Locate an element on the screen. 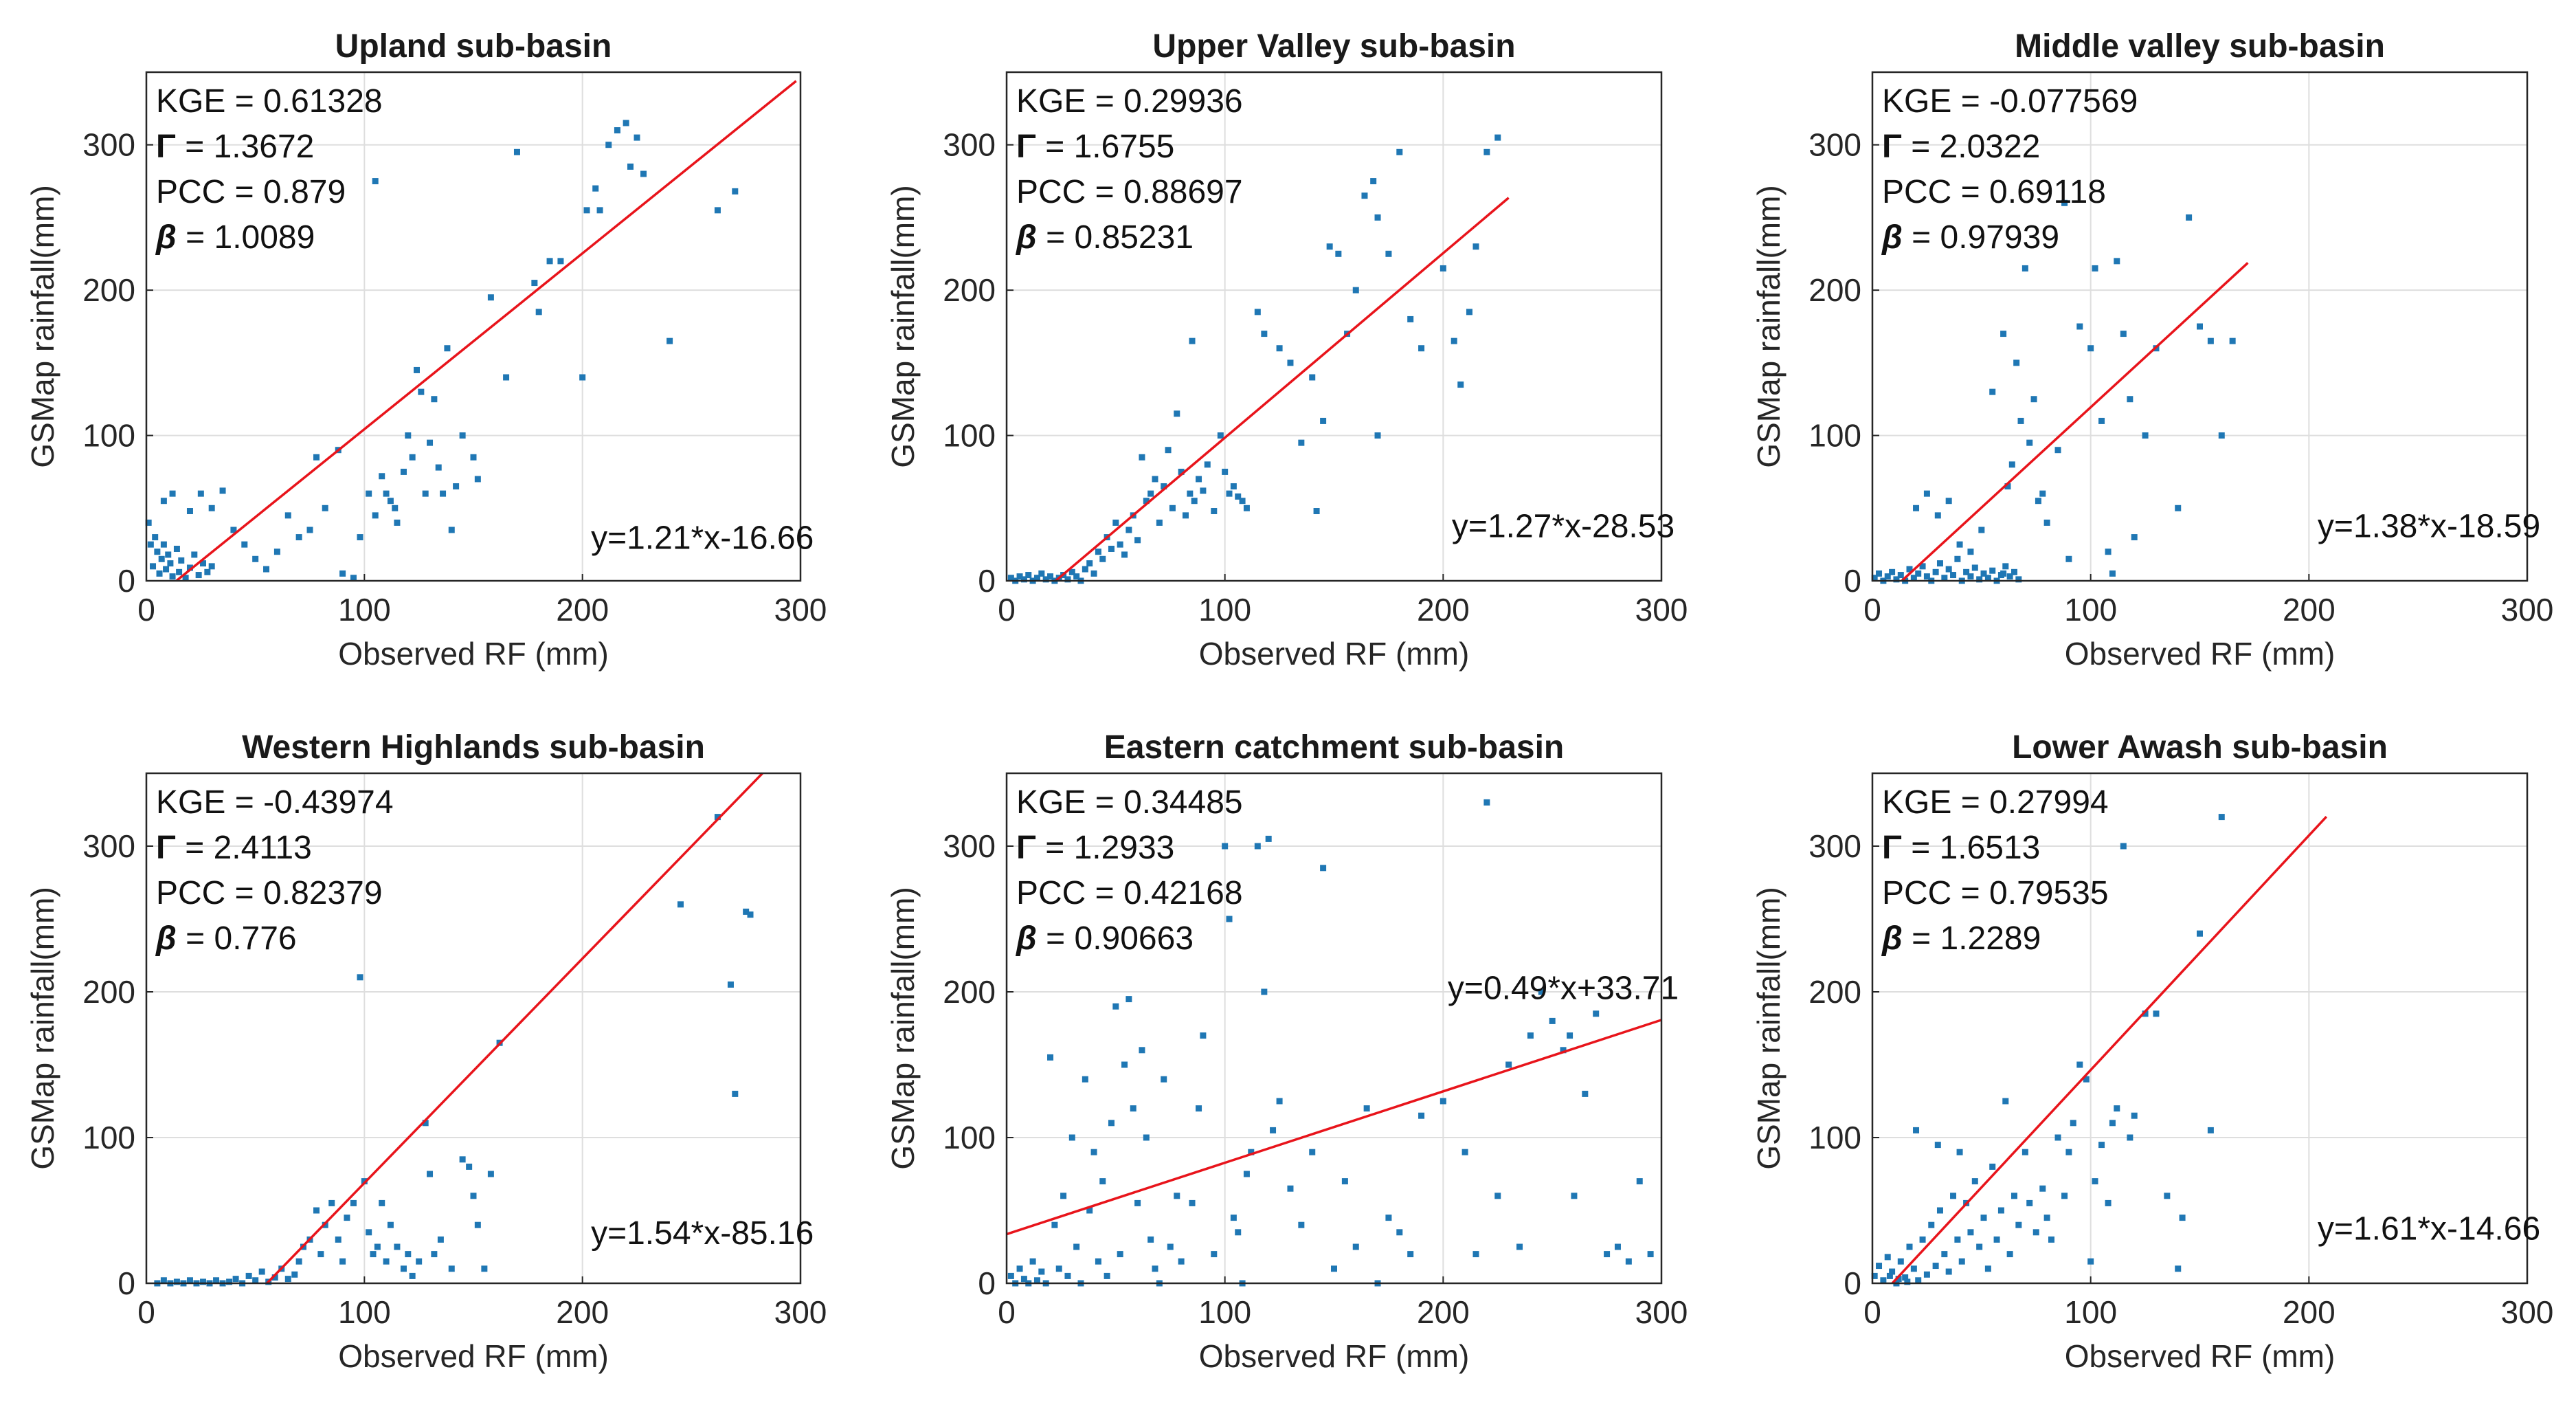  y-axis-label: GSMap rainfall(mm) is located at coordinates (42, 1029).